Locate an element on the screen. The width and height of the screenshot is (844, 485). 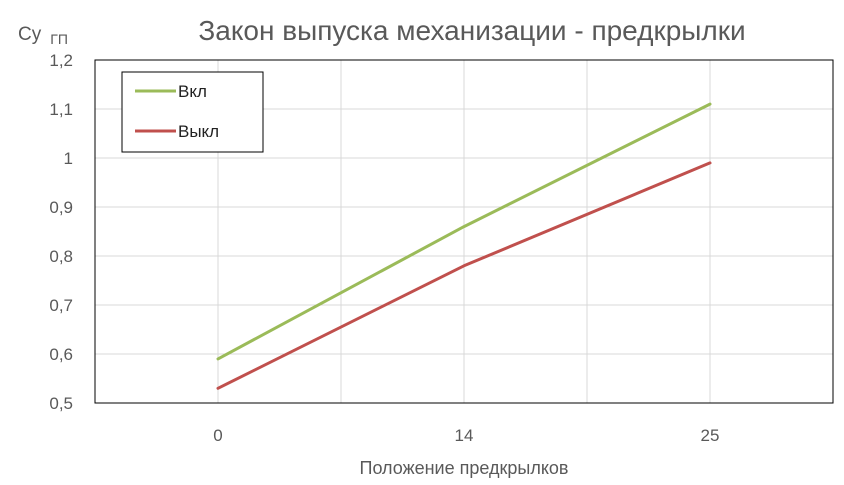
y-tick-label: 1,1 is located at coordinates (61, 109).